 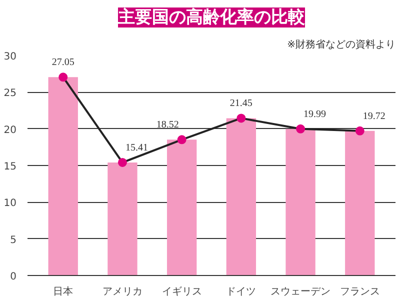 What do you see at coordinates (63, 62) in the screenshot?
I see `data-label: 27.05` at bounding box center [63, 62].